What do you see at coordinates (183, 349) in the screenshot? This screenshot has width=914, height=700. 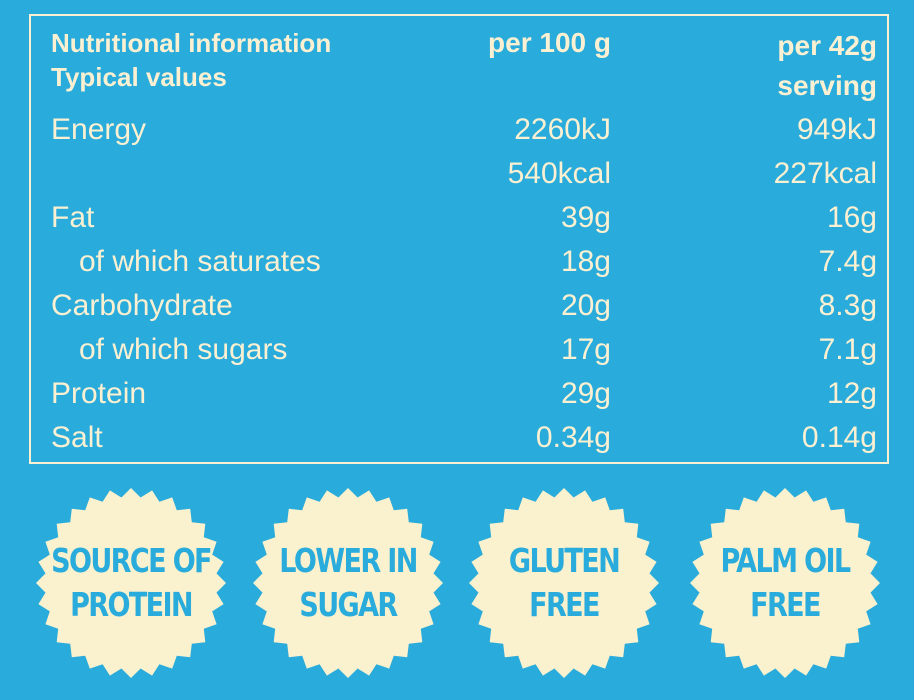 I see `row-label: of which sugars` at bounding box center [183, 349].